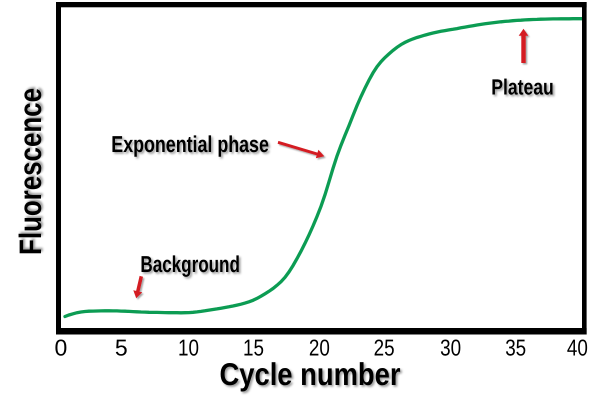 This screenshot has width=600, height=413. Describe the element at coordinates (450, 348) in the screenshot. I see `svg-text: 30` at that location.